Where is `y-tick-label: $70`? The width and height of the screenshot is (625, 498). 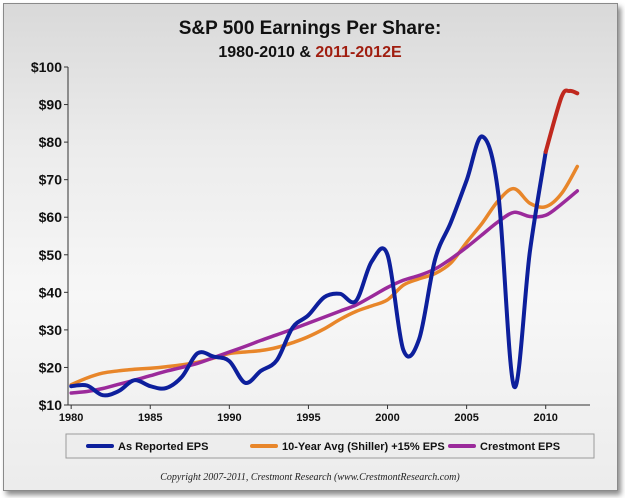 y-tick-label: $70 is located at coordinates (51, 180).